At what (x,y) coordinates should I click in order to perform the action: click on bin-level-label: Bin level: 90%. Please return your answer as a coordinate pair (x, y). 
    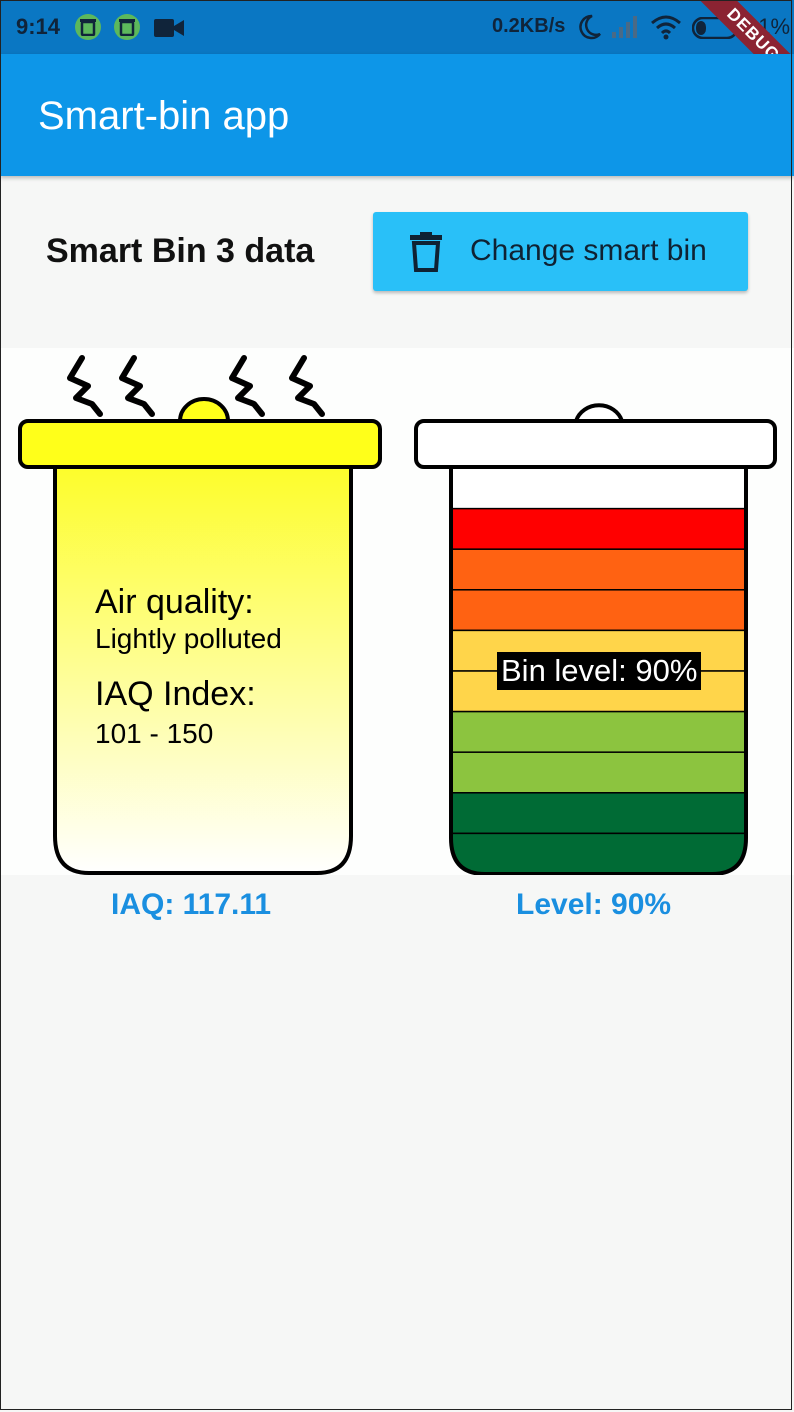
    Looking at the image, I should click on (599, 671).